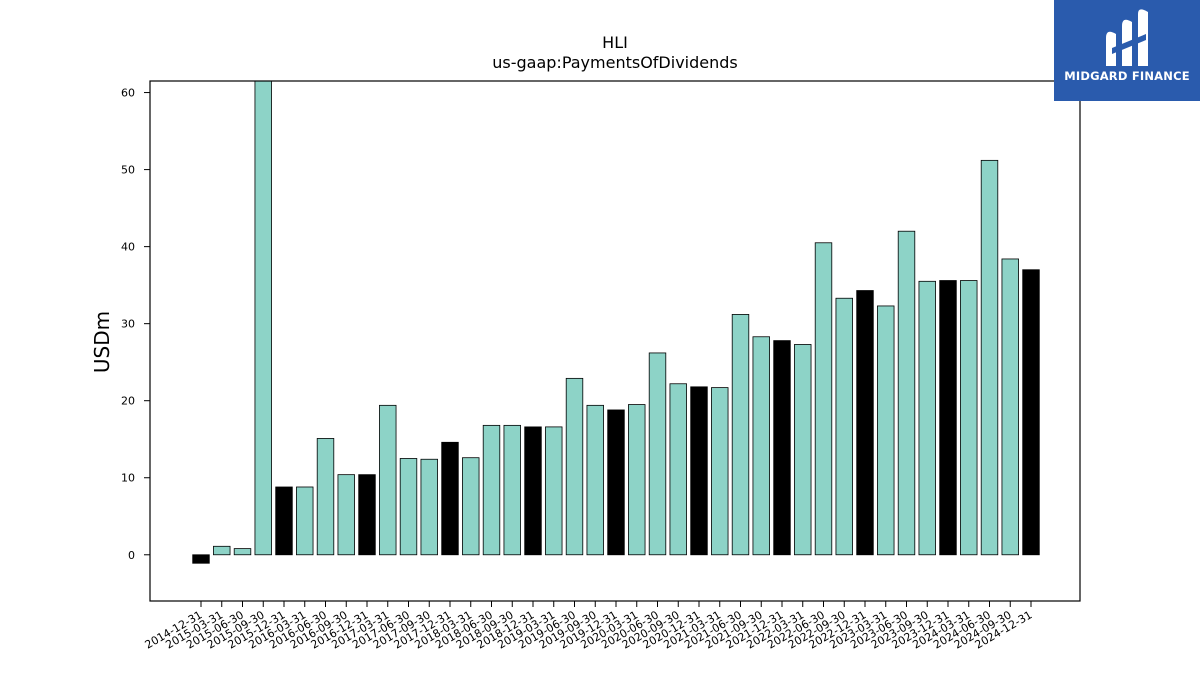  What do you see at coordinates (128, 324) in the screenshot?
I see `y-tick-label: 30` at bounding box center [128, 324].